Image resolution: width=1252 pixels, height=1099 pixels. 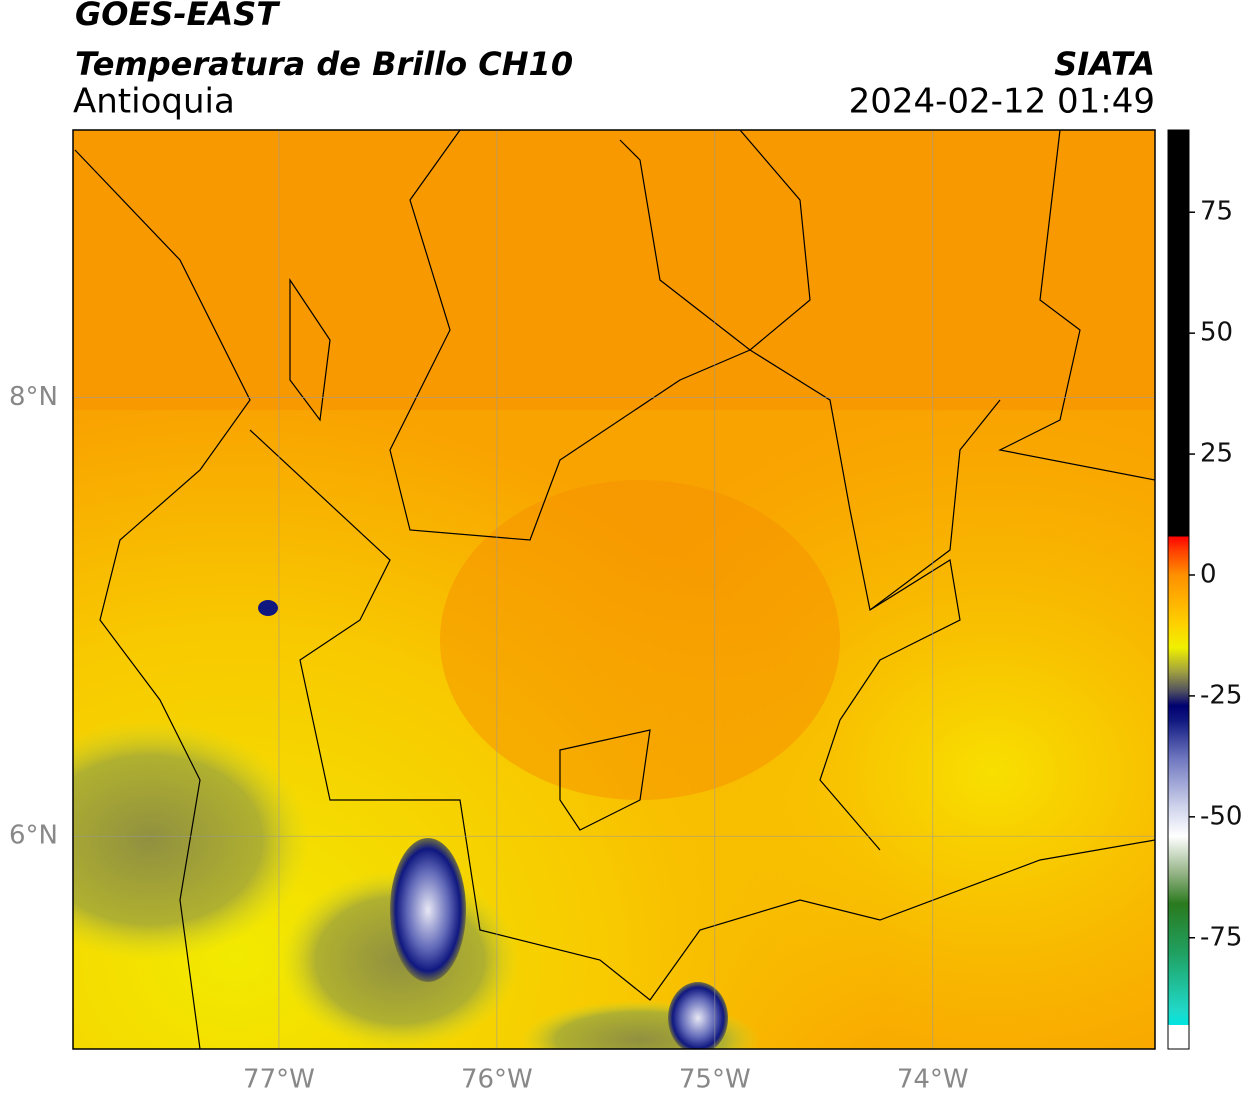 I want to click on source: SIATA, so click(x=1104, y=64).